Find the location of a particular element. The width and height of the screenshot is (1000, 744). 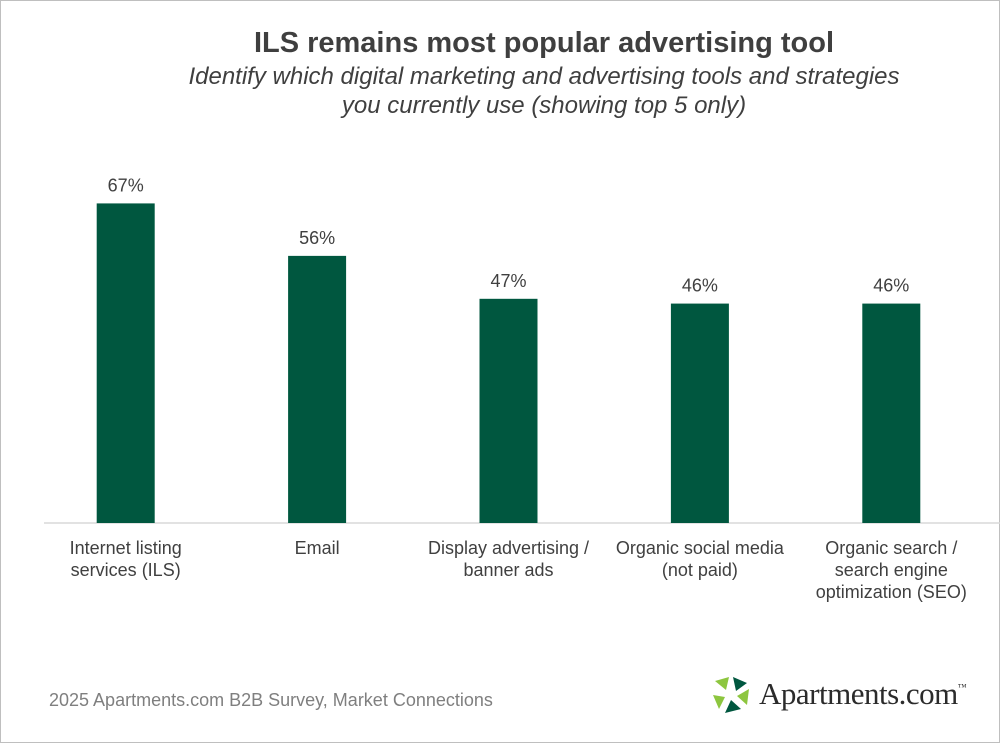

data-label-4: 46% is located at coordinates (700, 286).